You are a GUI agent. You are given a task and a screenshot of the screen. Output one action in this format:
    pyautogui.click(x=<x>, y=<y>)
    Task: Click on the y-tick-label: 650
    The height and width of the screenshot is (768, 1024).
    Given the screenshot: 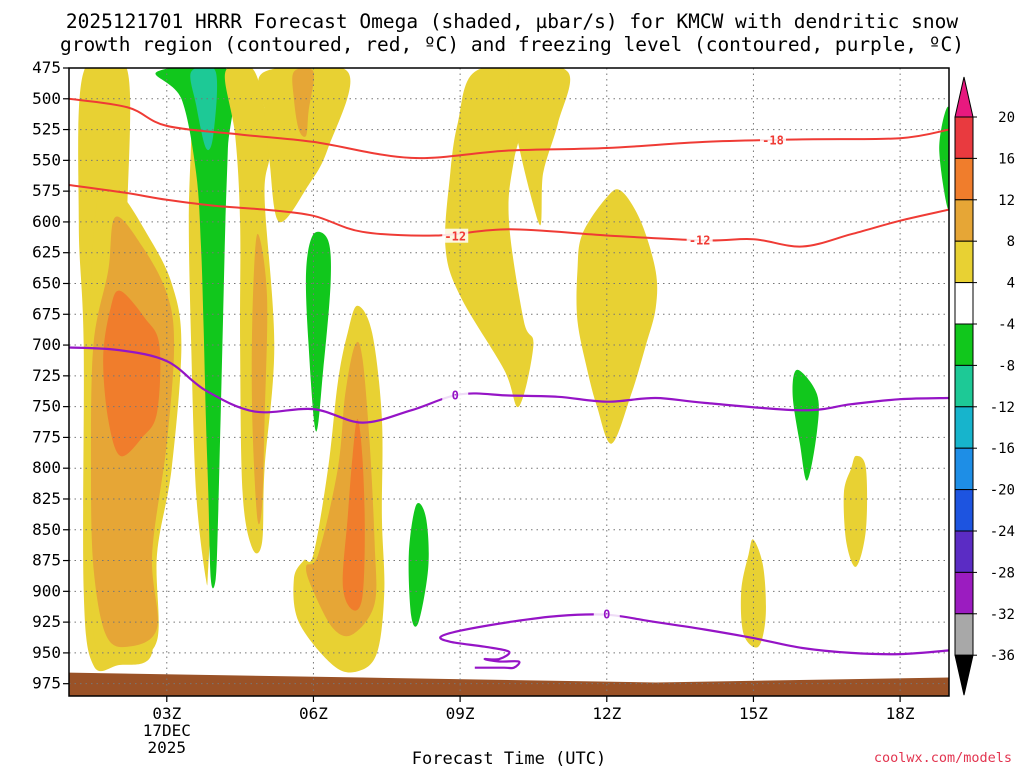 What is the action you would take?
    pyautogui.click(x=46, y=282)
    